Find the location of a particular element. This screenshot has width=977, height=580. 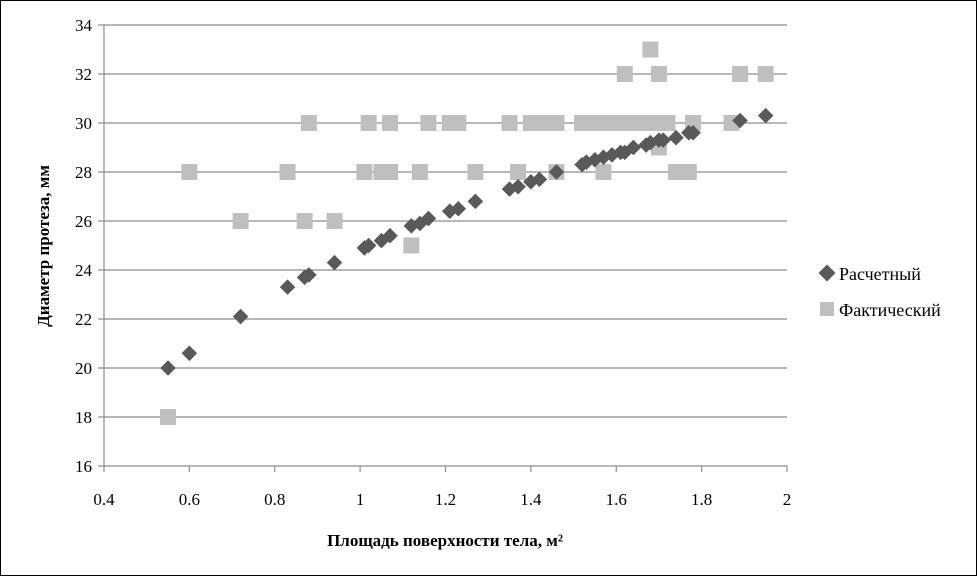

legend-square-marker is located at coordinates (827, 309).